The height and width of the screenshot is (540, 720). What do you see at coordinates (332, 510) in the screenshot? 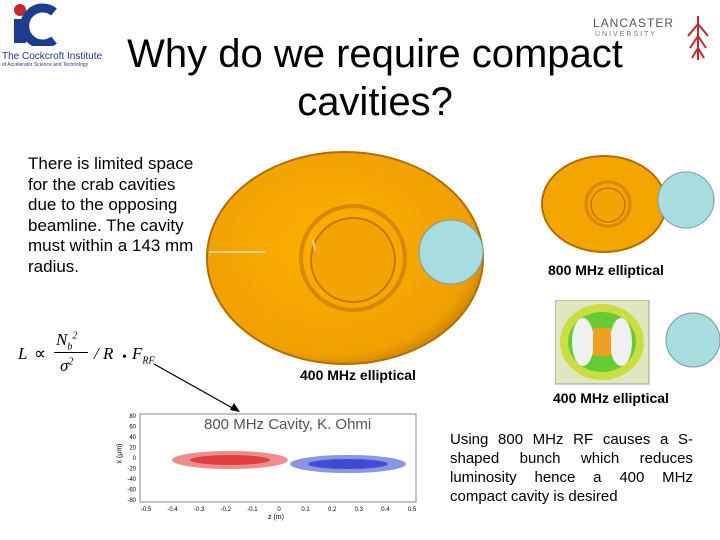
I see `x-tick-label: 0.2` at bounding box center [332, 510].